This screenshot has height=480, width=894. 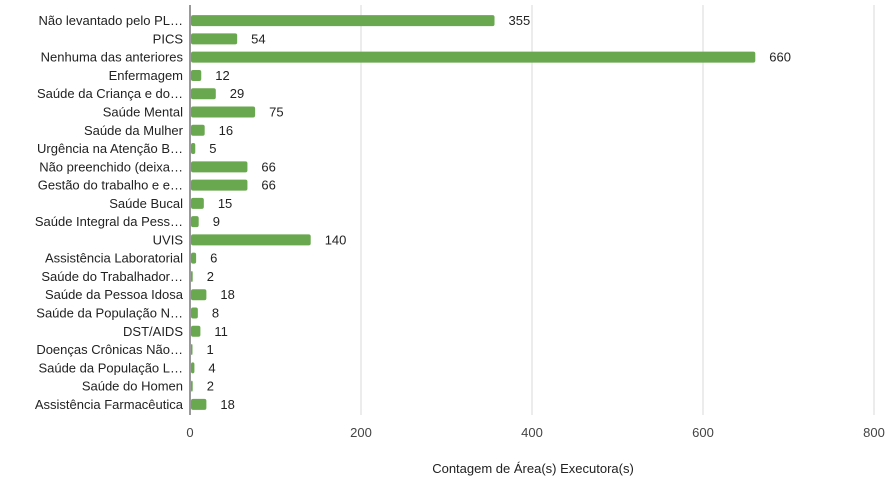 What do you see at coordinates (215, 313) in the screenshot?
I see `value-label: 8` at bounding box center [215, 313].